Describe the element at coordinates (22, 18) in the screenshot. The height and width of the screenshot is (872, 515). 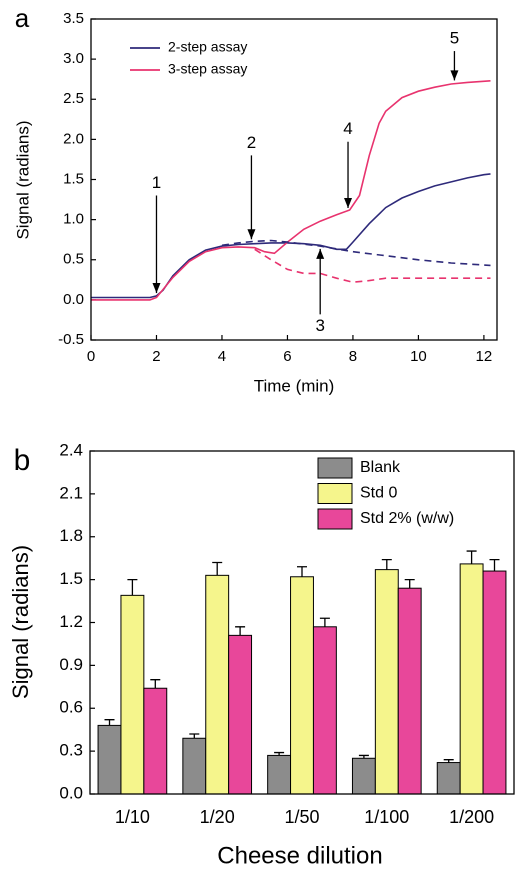
I see `panel-label: a` at that location.